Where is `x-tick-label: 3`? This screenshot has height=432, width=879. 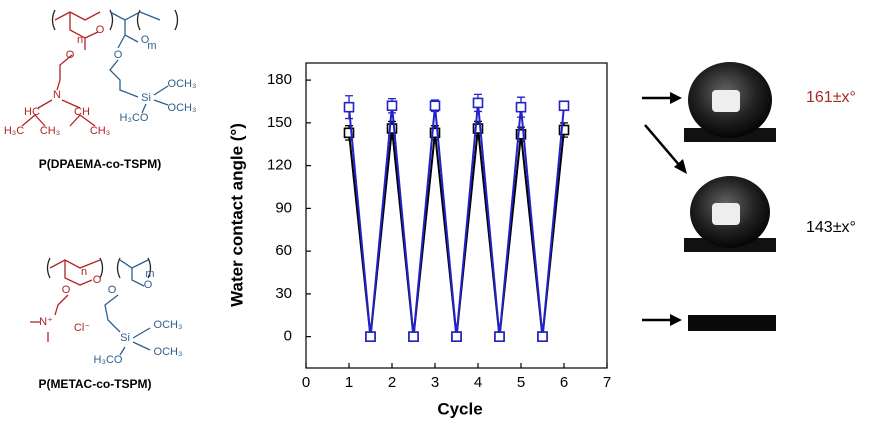
x-tick-label: 3 is located at coordinates (435, 382).